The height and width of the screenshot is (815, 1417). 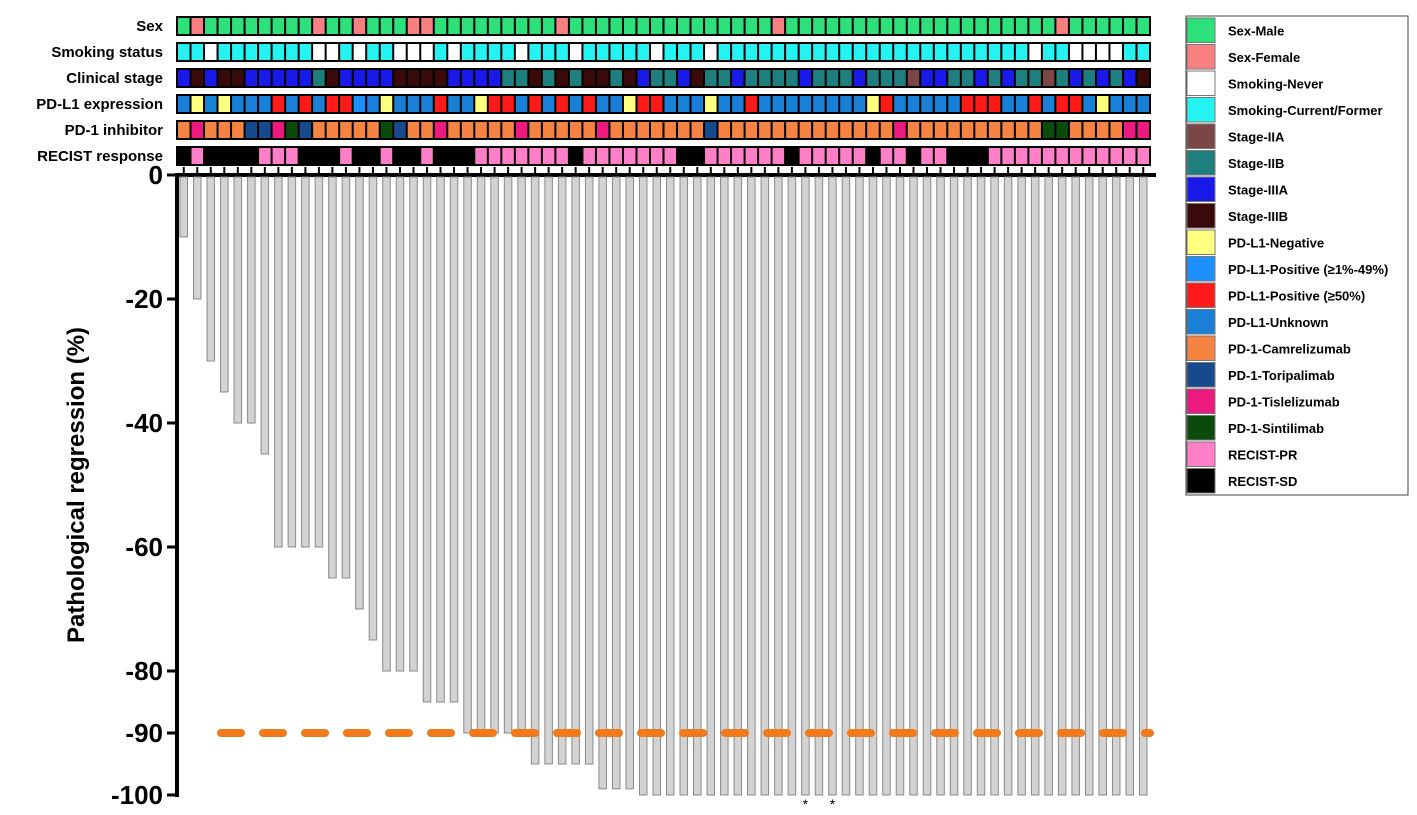 I want to click on legend-label: PD-1-Tislelizumab, so click(x=1284, y=401).